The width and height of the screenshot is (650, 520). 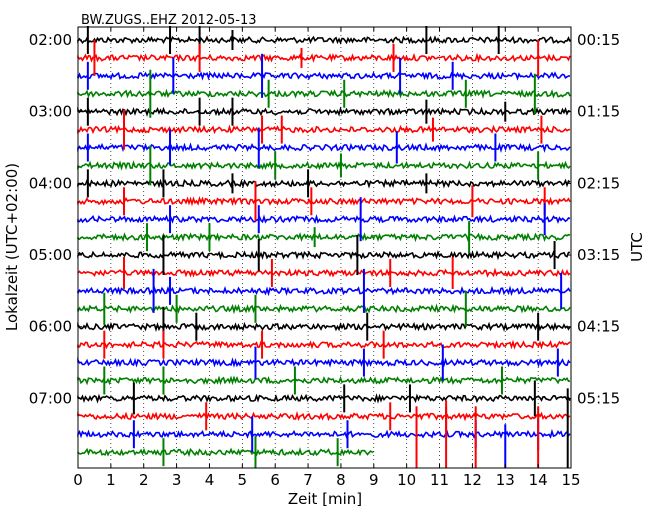 What do you see at coordinates (50, 183) in the screenshot?
I see `y-tick-label-left: 04:00` at bounding box center [50, 183].